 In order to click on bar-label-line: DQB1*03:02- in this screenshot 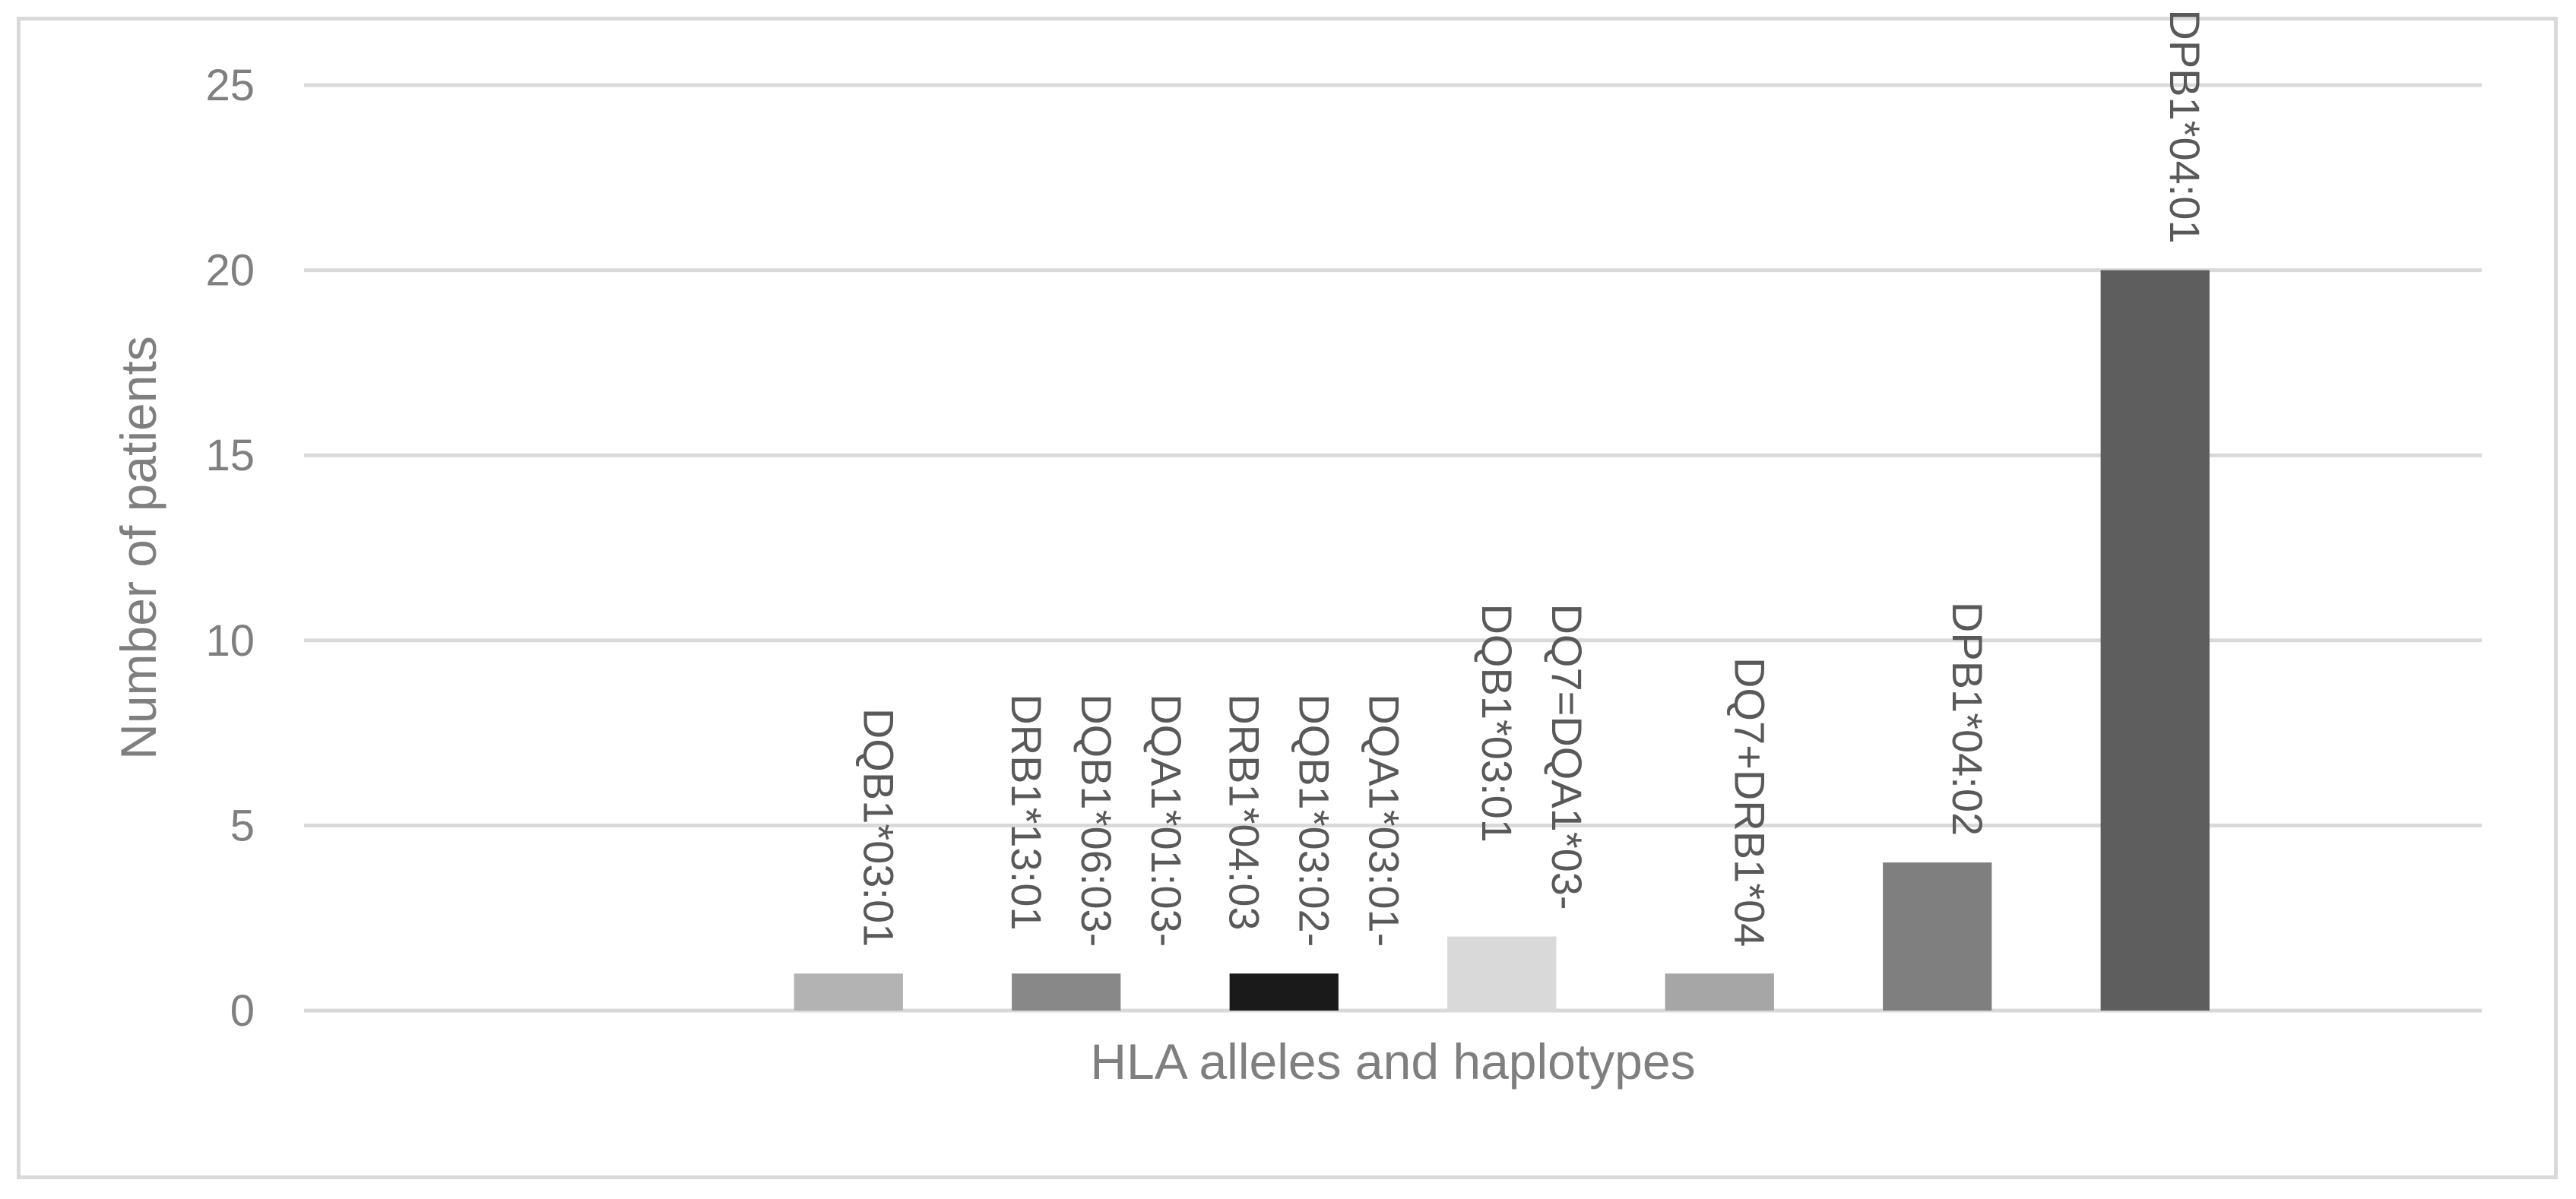, I will do `click(1314, 820)`.